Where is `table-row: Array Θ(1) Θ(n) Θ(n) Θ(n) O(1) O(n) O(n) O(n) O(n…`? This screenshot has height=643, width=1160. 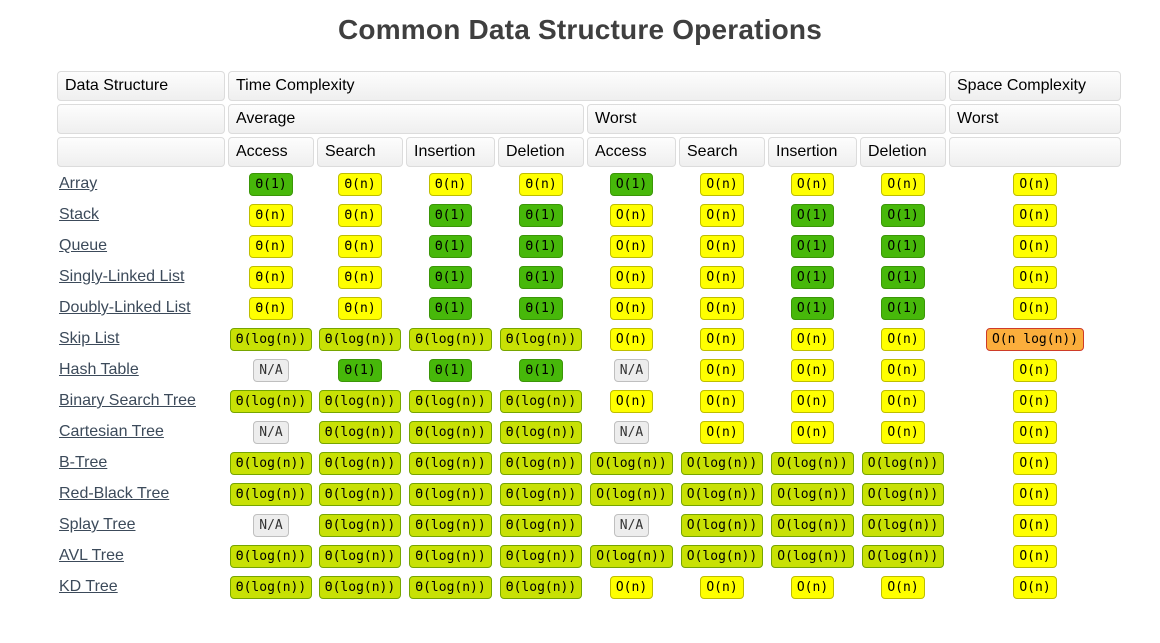 table-row: Array Θ(1) Θ(n) Θ(n) Θ(n) O(1) O(n) O(n) O(n) O(n… is located at coordinates (589, 184).